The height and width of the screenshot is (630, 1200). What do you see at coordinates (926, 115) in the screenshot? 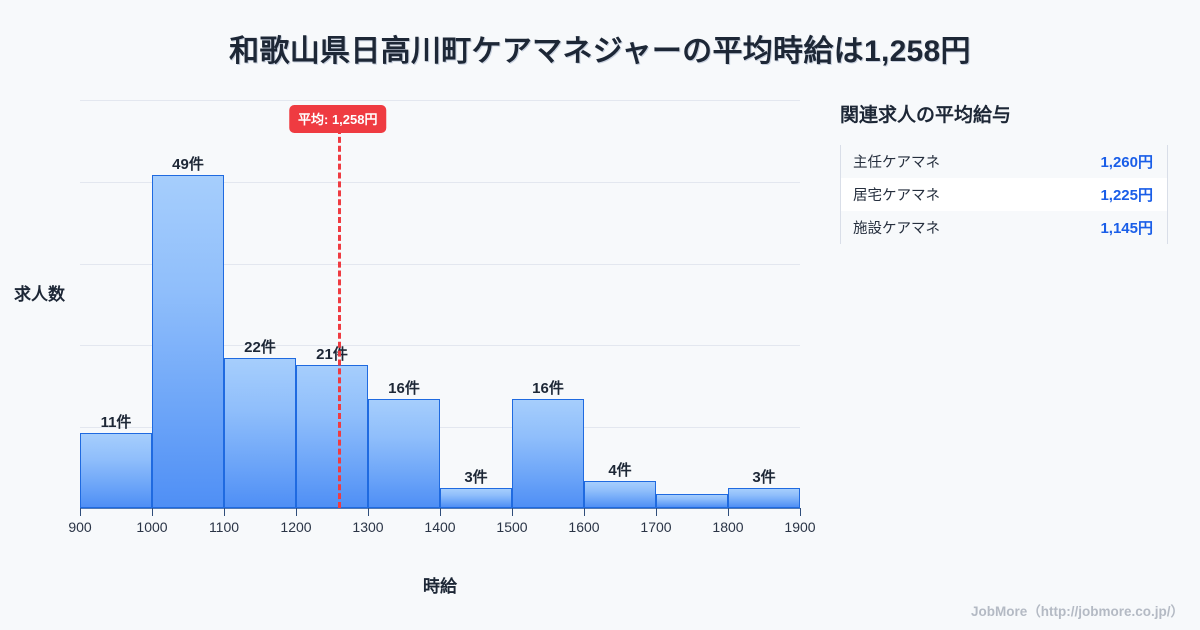
I see `side-panel-title: 関連求人の平均給与` at bounding box center [926, 115].